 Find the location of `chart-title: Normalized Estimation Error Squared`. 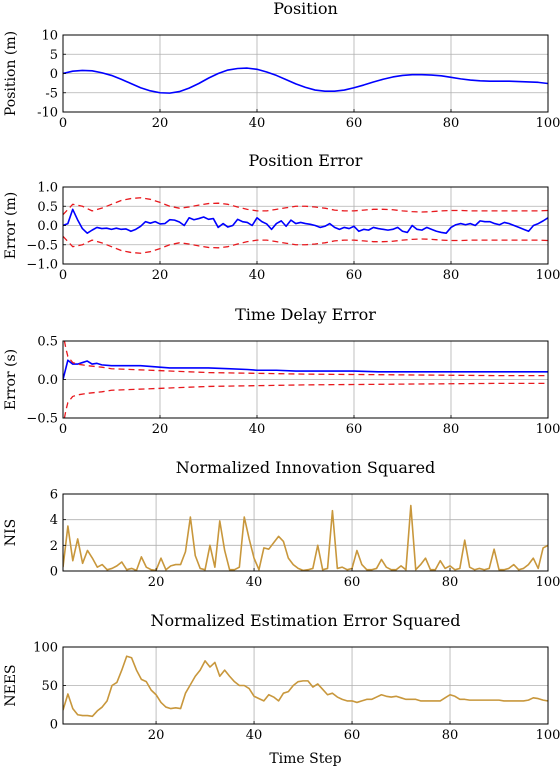

chart-title: Normalized Estimation Error Squared is located at coordinates (306, 620).